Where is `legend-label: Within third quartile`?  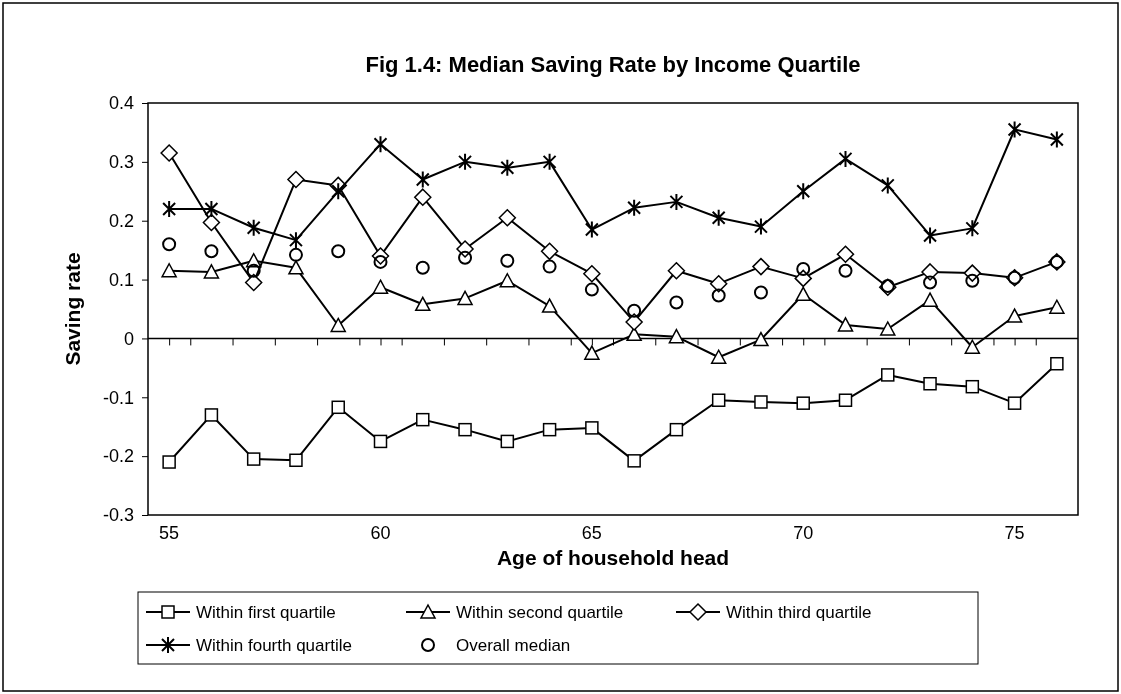 legend-label: Within third quartile is located at coordinates (799, 612).